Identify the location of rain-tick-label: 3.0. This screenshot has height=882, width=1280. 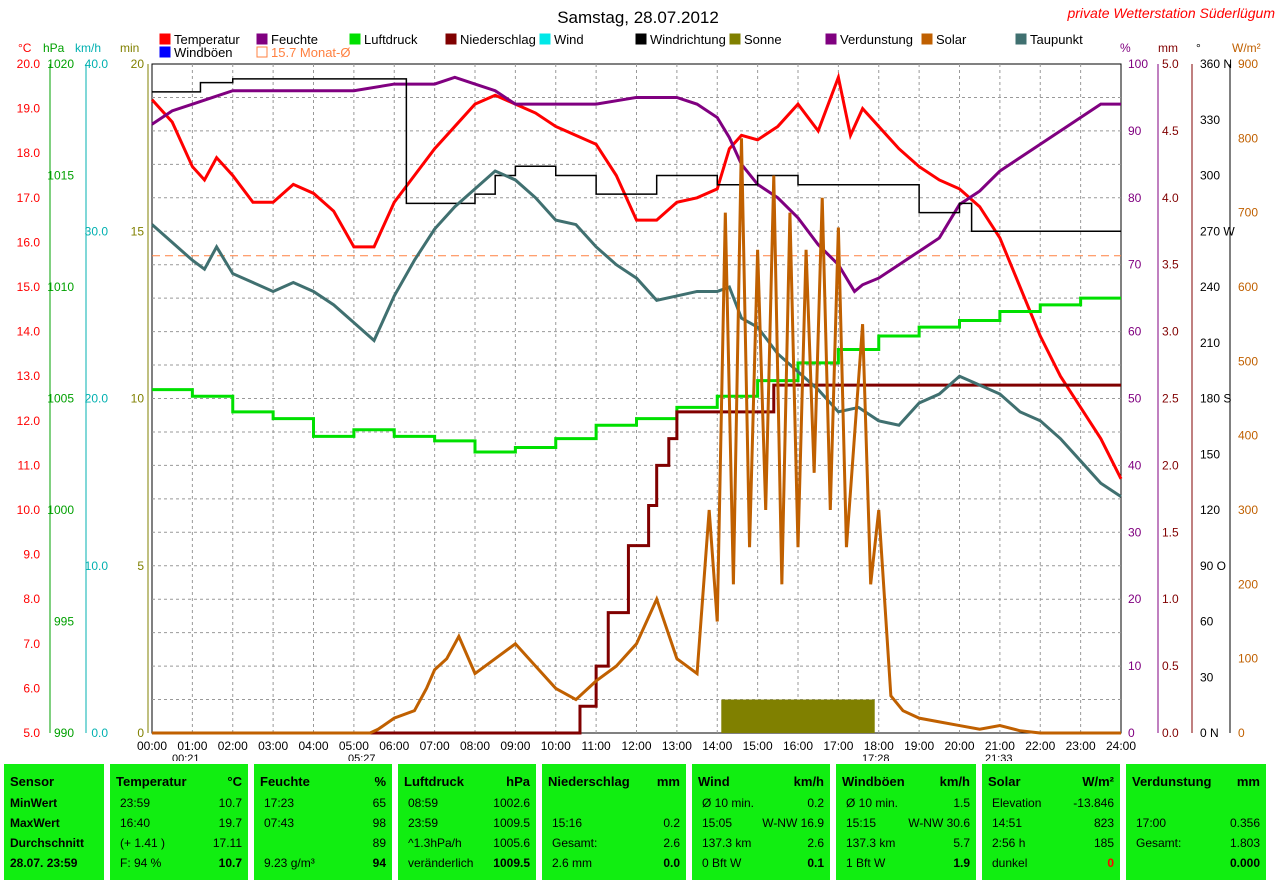
(1170, 332).